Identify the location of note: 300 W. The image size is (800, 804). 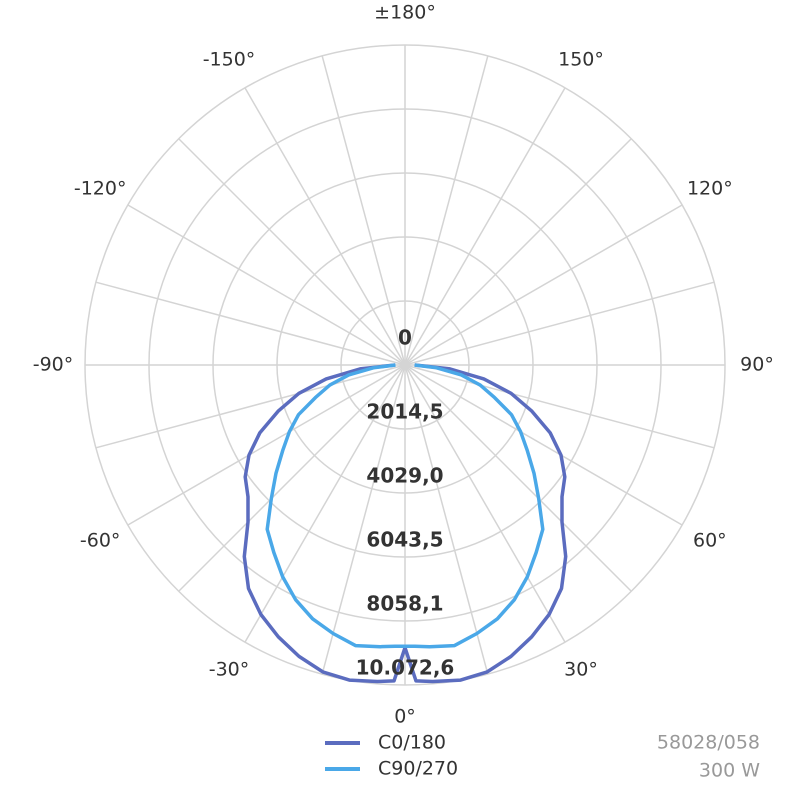
(729, 771).